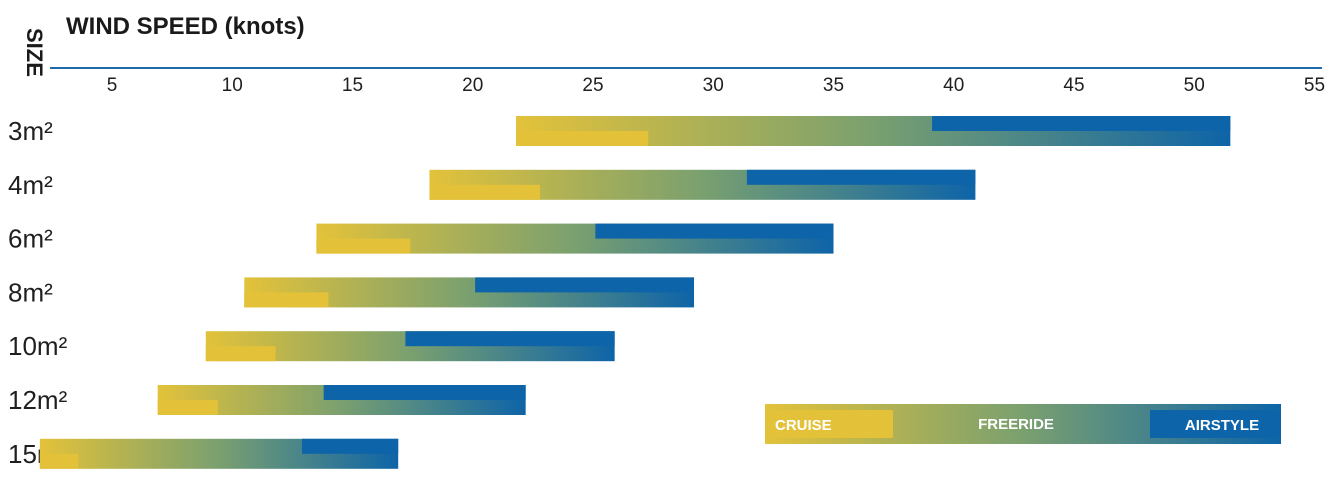  I want to click on size-label: 4m², so click(30, 185).